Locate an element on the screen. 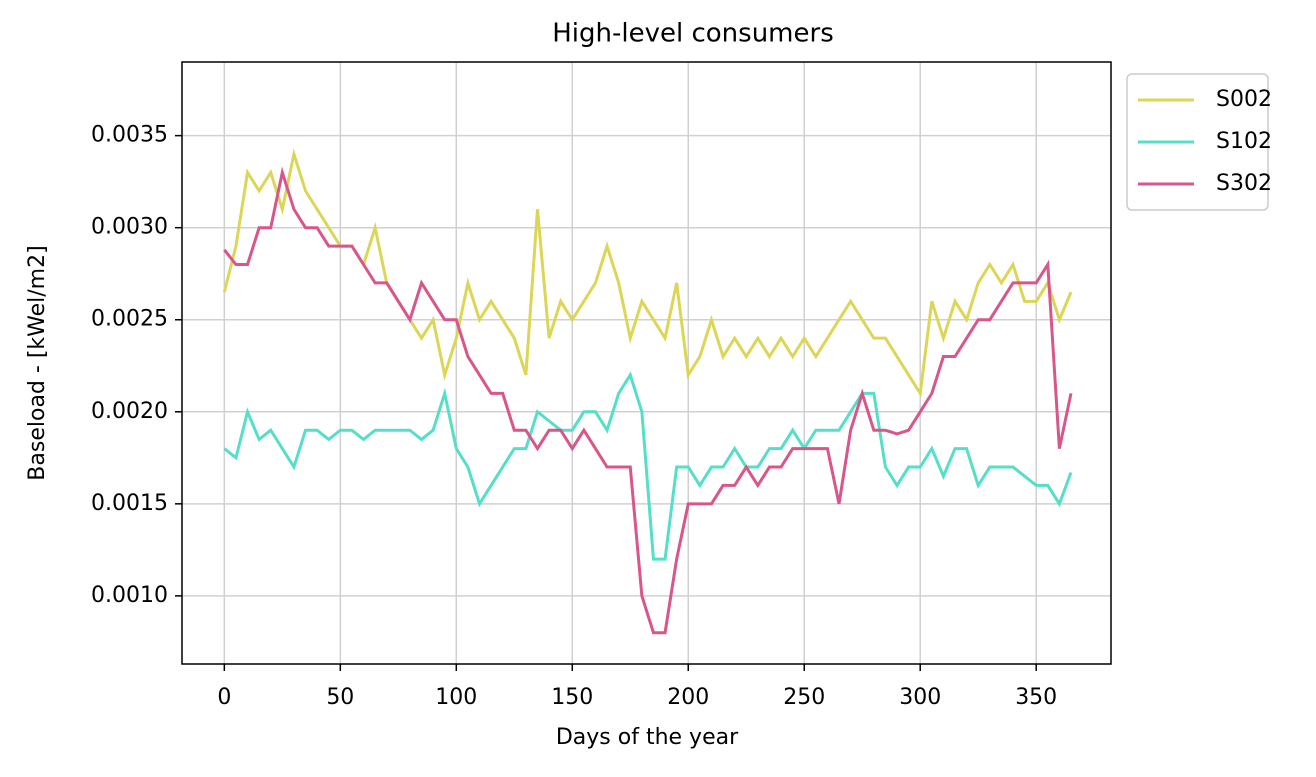 This screenshot has width=1316, height=777. y-tick-label: 0.0030 is located at coordinates (129, 227).